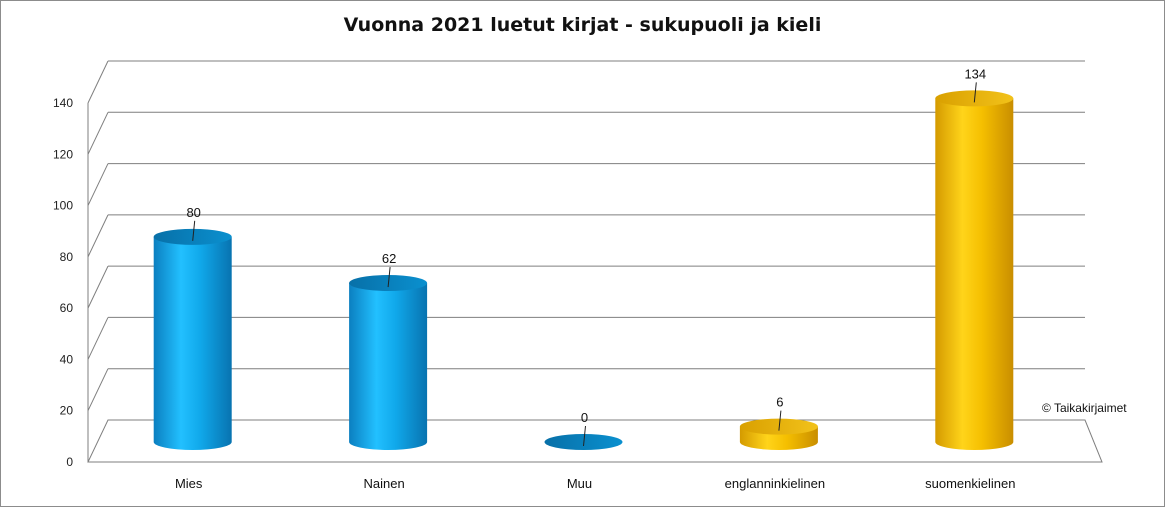 The image size is (1165, 507). I want to click on bar-suomenkielinen, so click(974, 270).